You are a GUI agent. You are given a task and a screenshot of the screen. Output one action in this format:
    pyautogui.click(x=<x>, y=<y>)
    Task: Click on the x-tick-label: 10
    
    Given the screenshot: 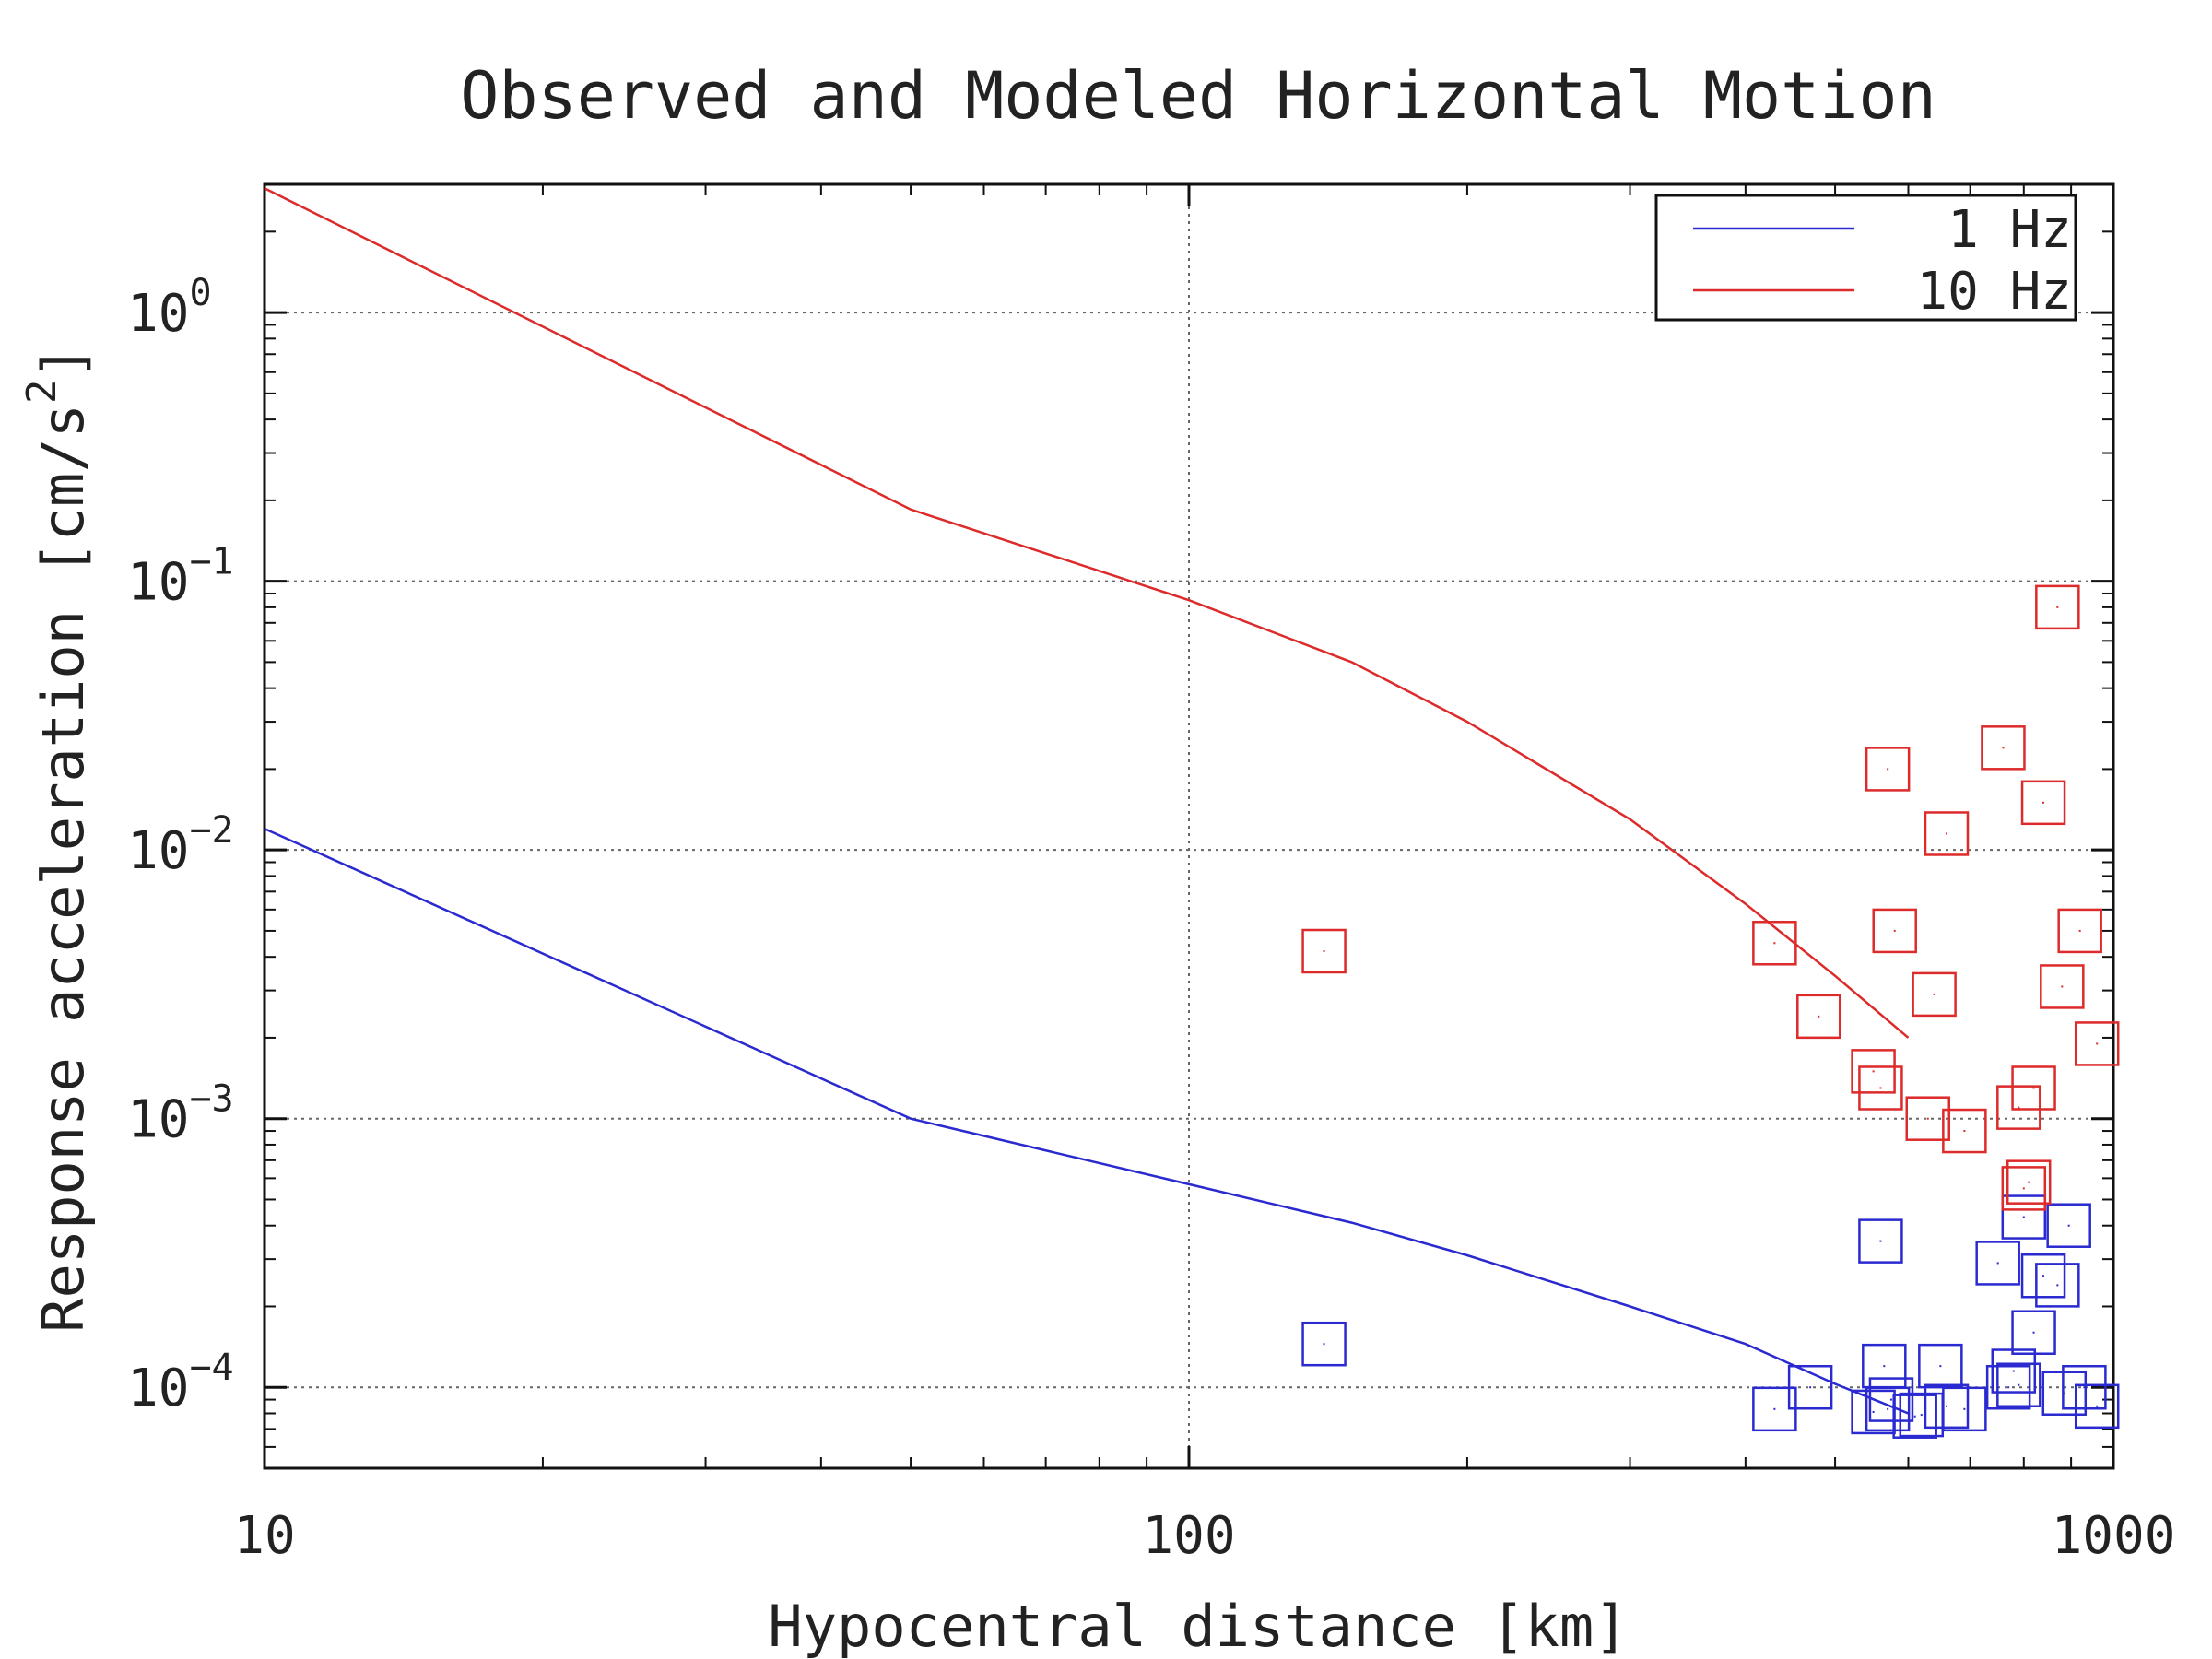 What is the action you would take?
    pyautogui.click(x=264, y=1536)
    